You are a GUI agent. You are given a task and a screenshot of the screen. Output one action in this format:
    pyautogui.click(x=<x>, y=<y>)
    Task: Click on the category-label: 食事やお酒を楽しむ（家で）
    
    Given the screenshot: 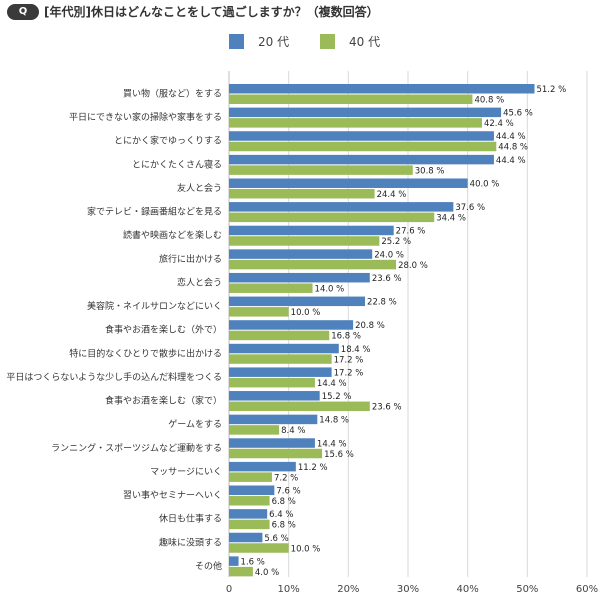 What is the action you would take?
    pyautogui.click(x=163, y=401)
    